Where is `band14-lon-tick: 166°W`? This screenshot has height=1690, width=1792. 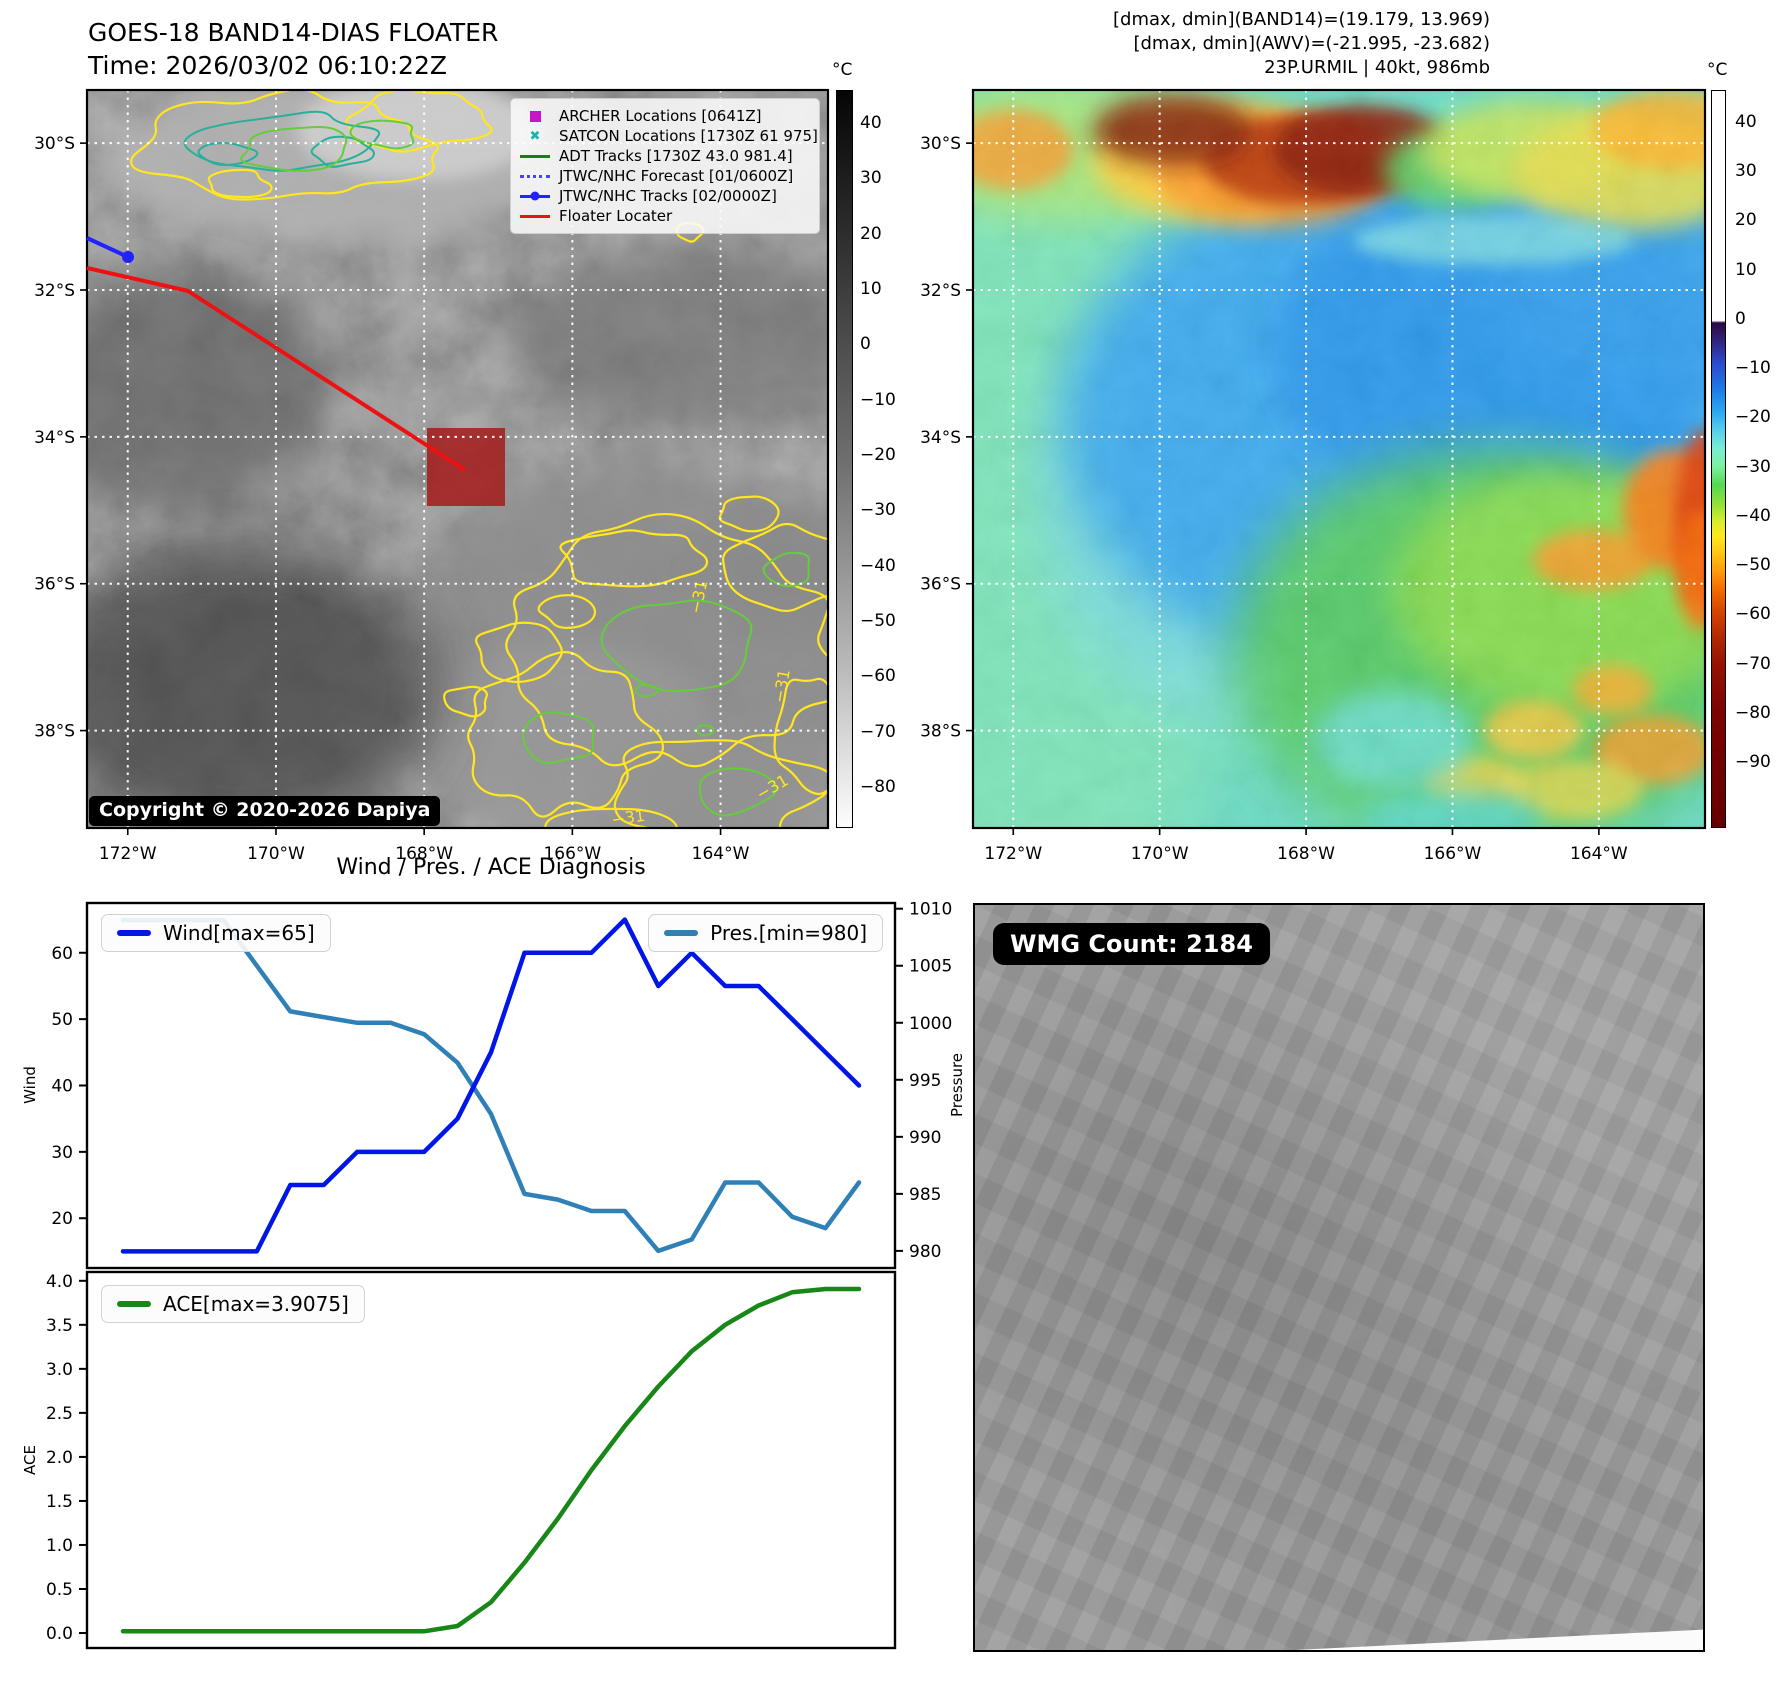
band14-lon-tick: 166°W is located at coordinates (572, 854).